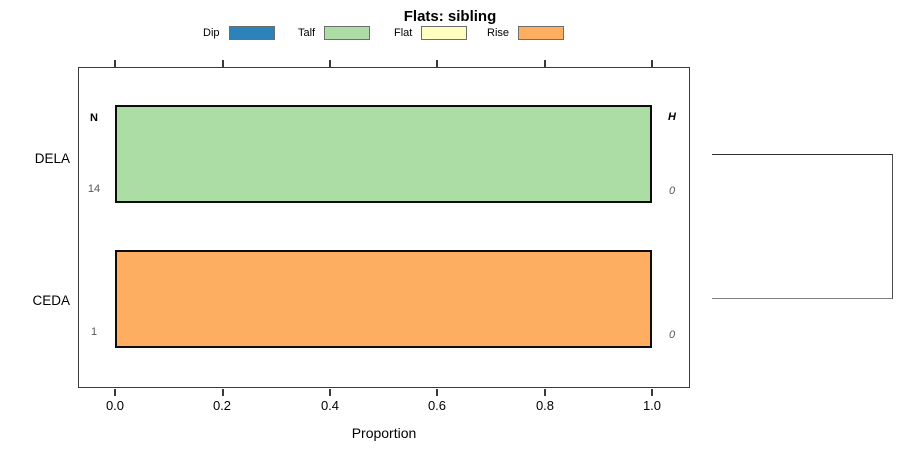  I want to click on x-axis-tick-label: 0.0, so click(115, 405).